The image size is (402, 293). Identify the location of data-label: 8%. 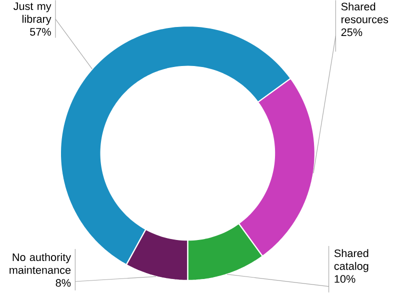
(63, 283).